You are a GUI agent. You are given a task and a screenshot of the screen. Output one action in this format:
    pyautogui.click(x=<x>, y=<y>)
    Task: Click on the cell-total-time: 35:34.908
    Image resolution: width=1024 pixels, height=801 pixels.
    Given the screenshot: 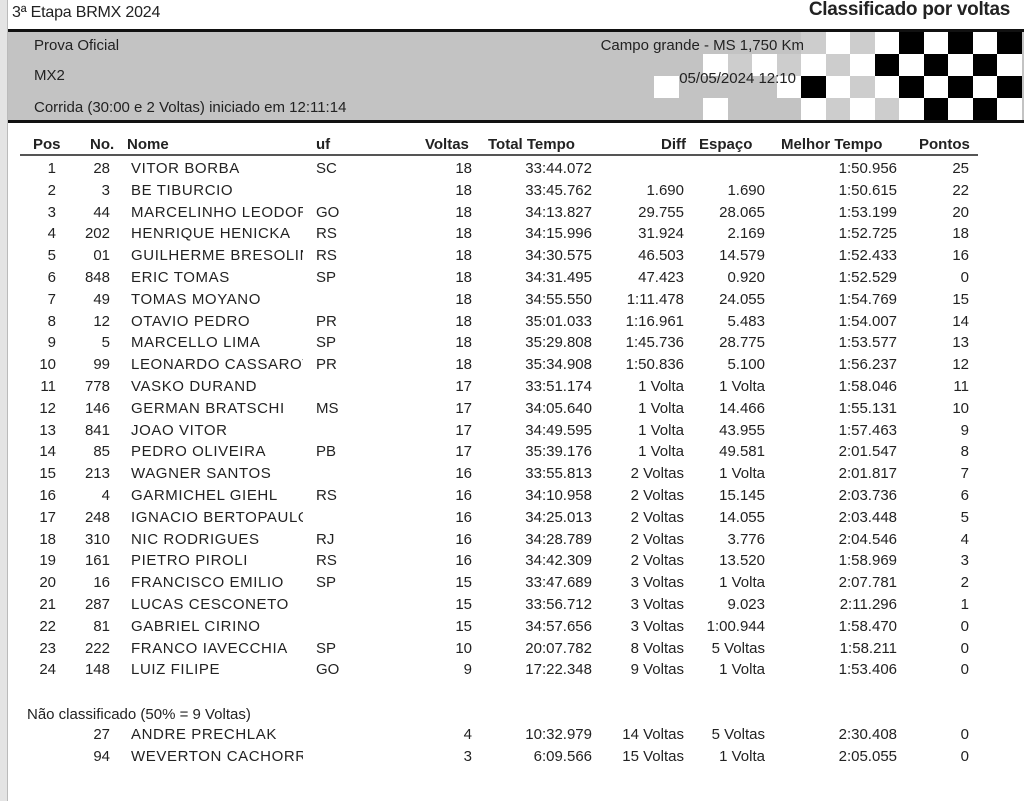 What is the action you would take?
    pyautogui.click(x=558, y=365)
    